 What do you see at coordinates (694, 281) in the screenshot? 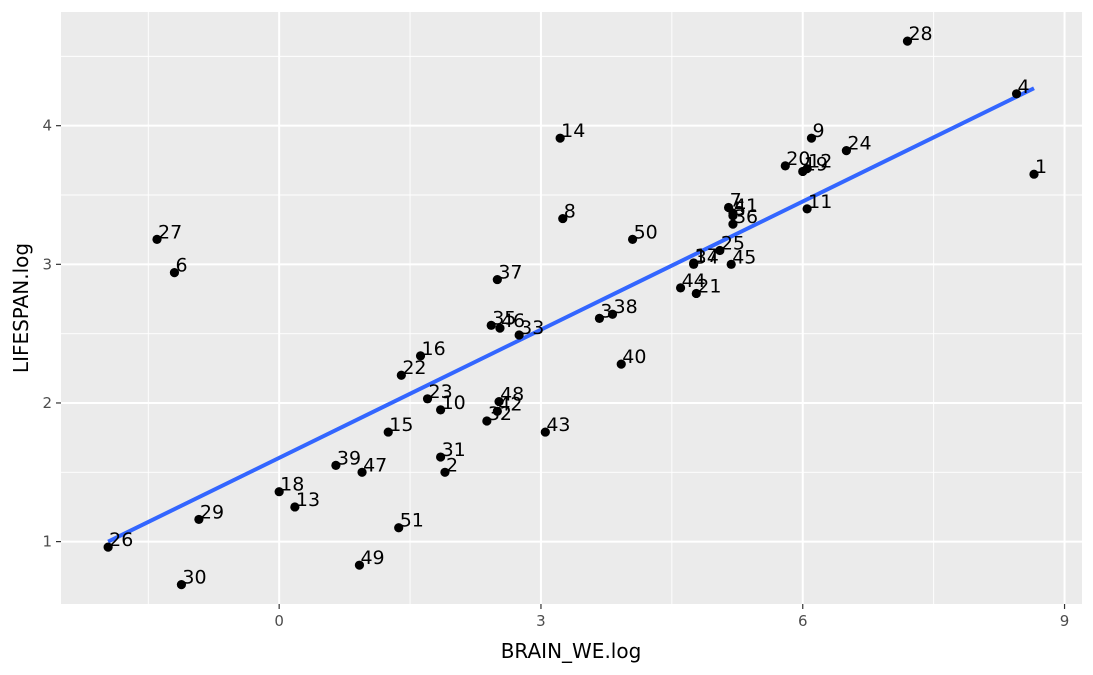
I see `data-point-label: 44` at bounding box center [694, 281].